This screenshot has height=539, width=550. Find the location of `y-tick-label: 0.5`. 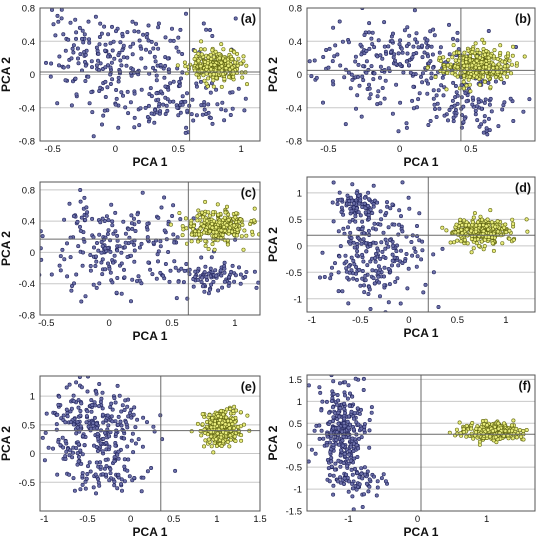

y-tick-label: 0.5 is located at coordinates (295, 424).